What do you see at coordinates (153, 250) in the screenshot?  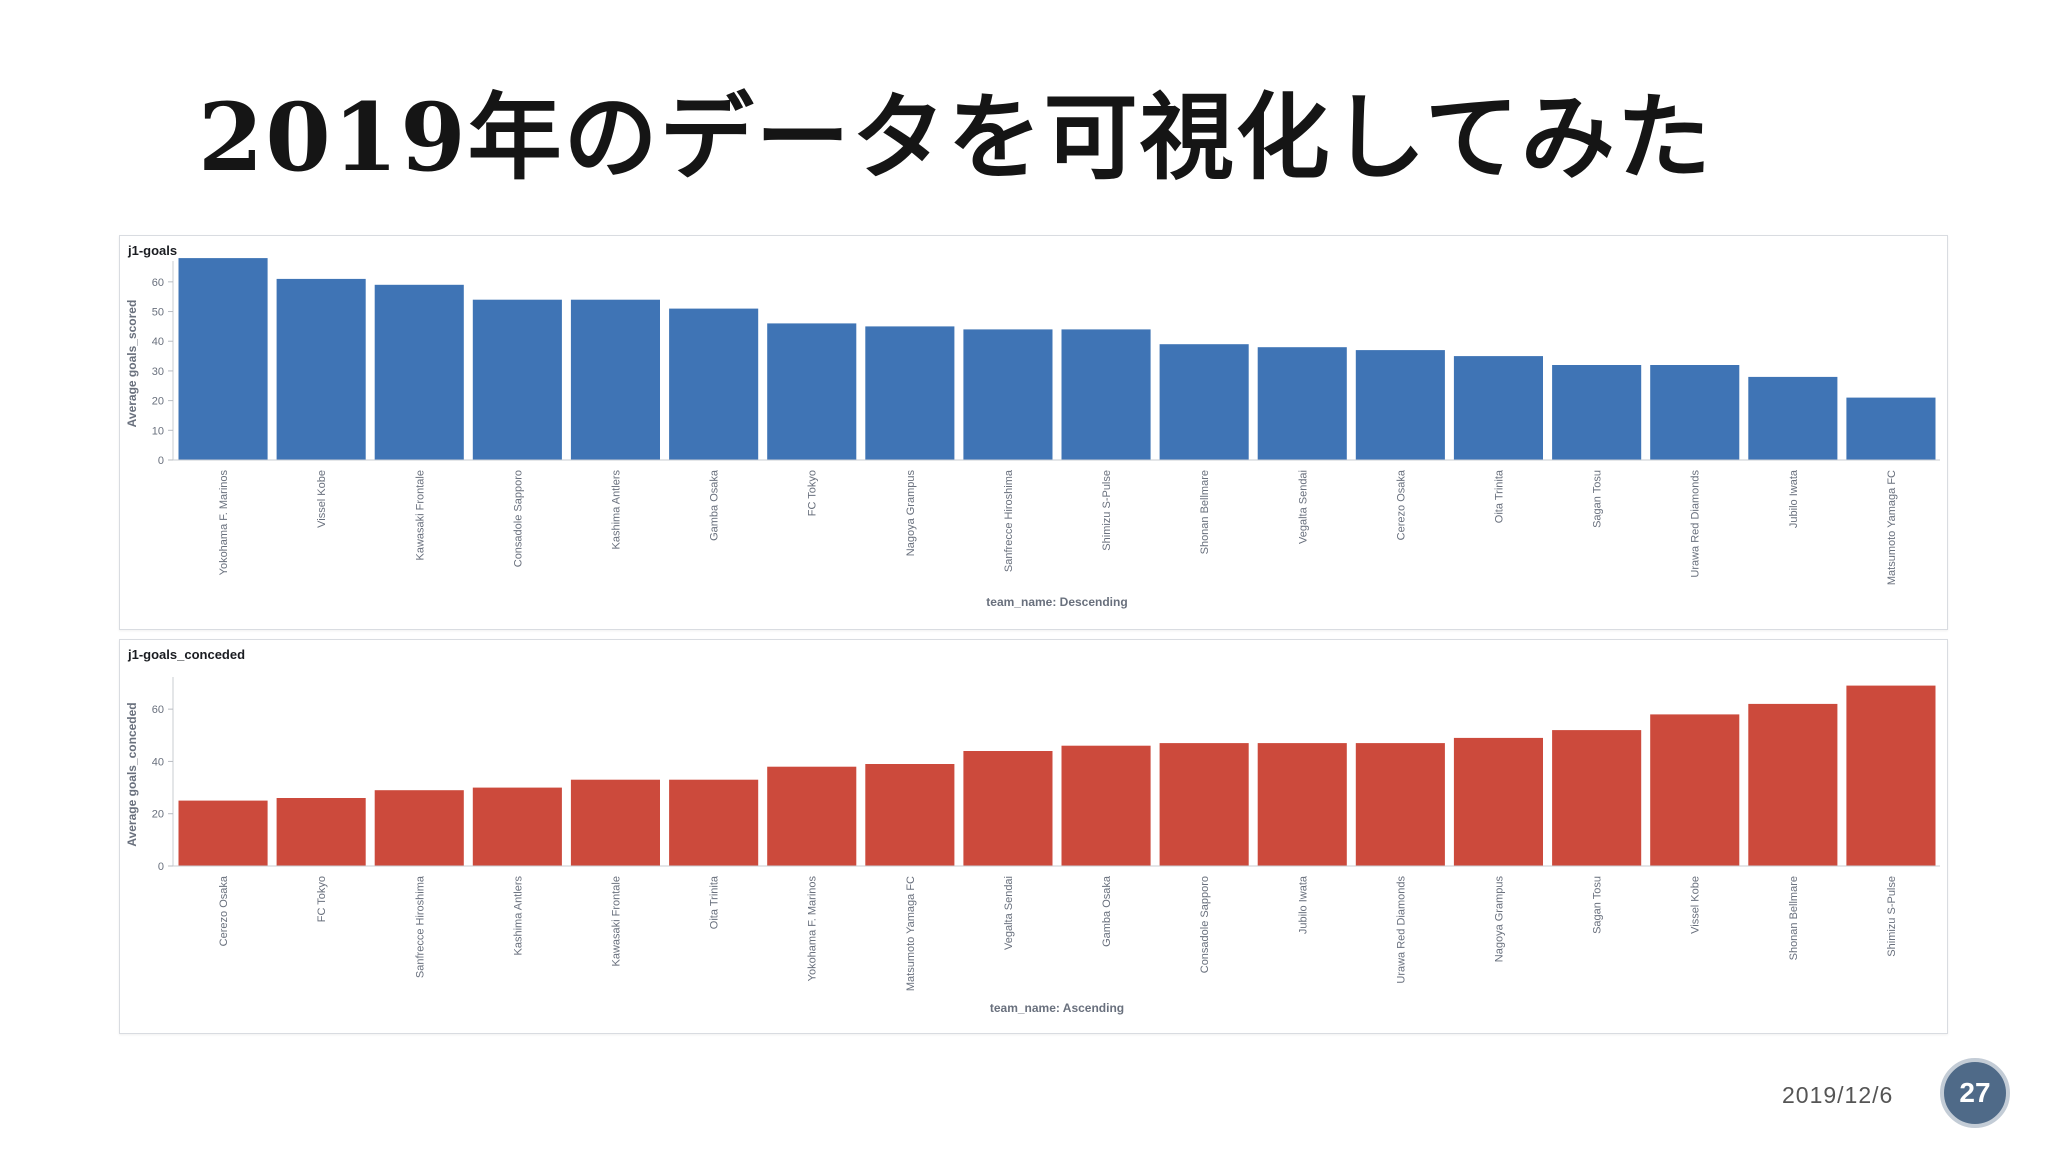 I see `panel-title: j1-goals` at bounding box center [153, 250].